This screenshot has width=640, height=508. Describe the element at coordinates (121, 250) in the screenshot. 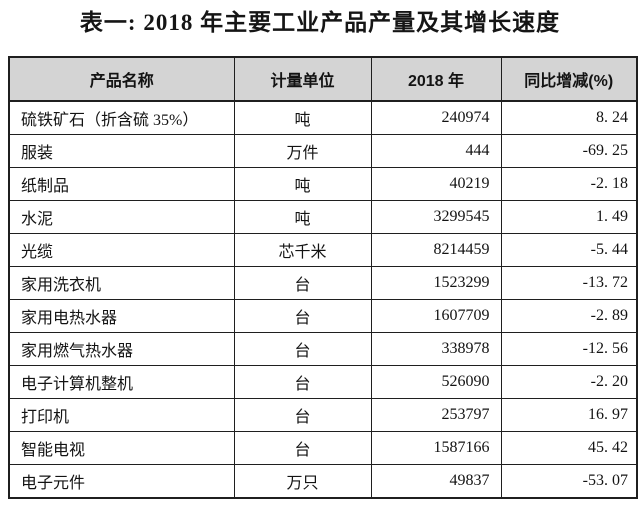

I see `product-name-cell: 光缆` at that location.